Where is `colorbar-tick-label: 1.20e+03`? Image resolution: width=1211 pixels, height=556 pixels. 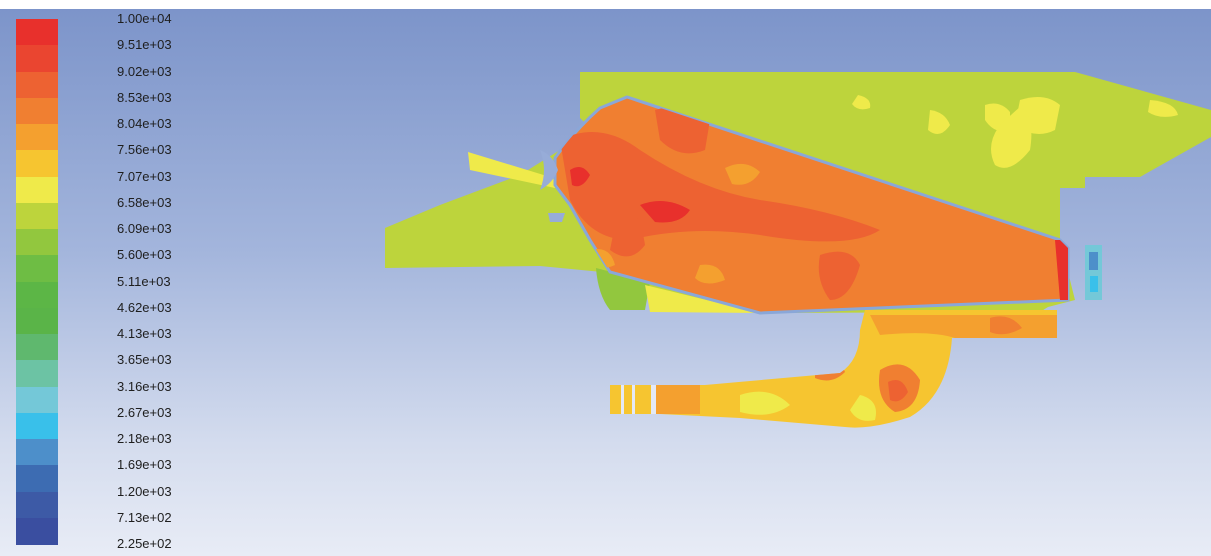 colorbar-tick-label: 1.20e+03 is located at coordinates (144, 491).